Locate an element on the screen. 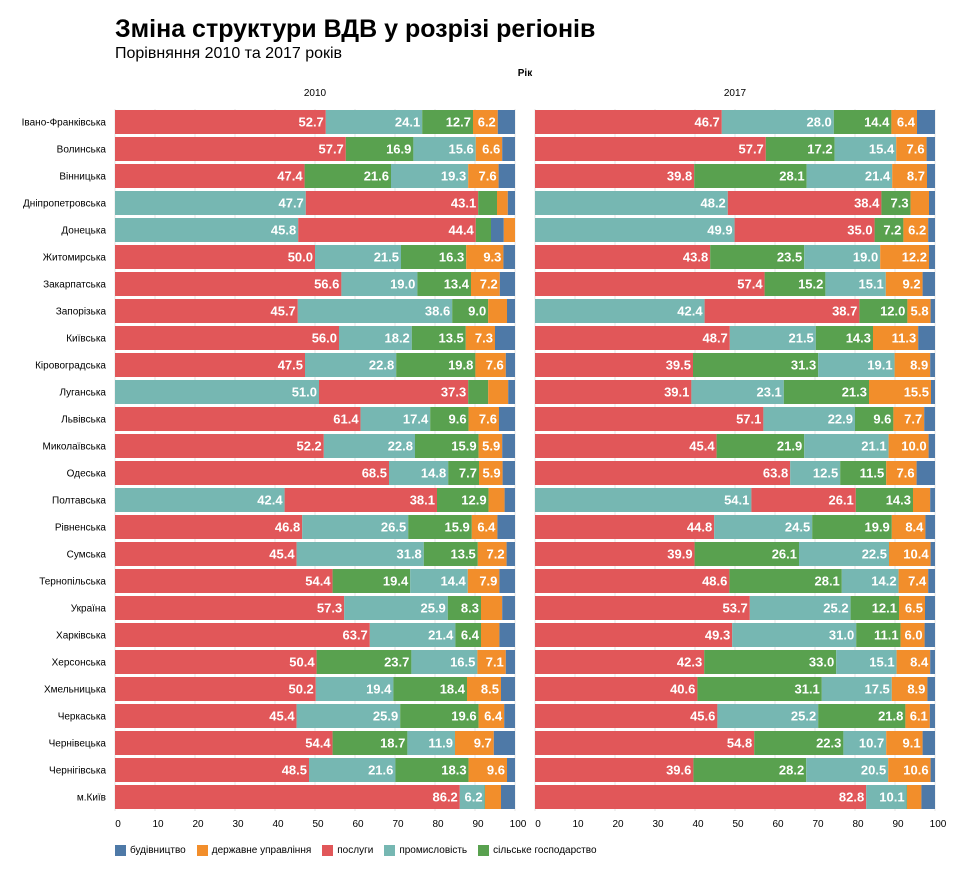 This screenshot has height=877, width=955. x-tick-label: 50 is located at coordinates (318, 824).